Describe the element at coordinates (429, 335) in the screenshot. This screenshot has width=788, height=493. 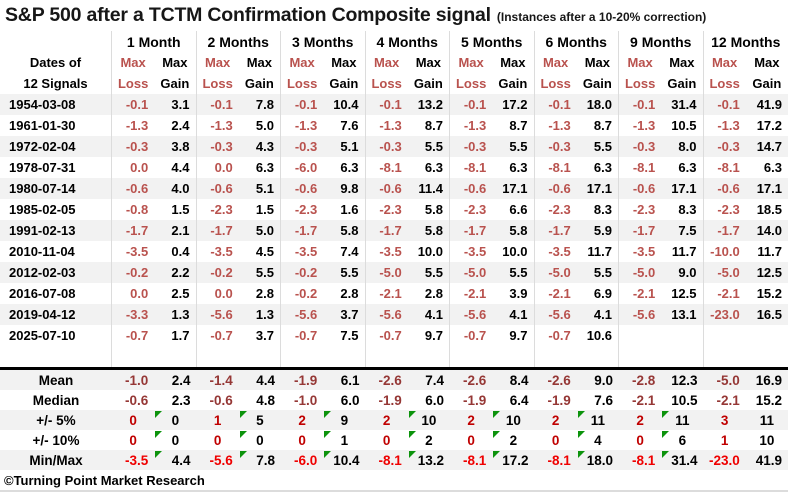
I see `gain-cell: 9.7` at that location.